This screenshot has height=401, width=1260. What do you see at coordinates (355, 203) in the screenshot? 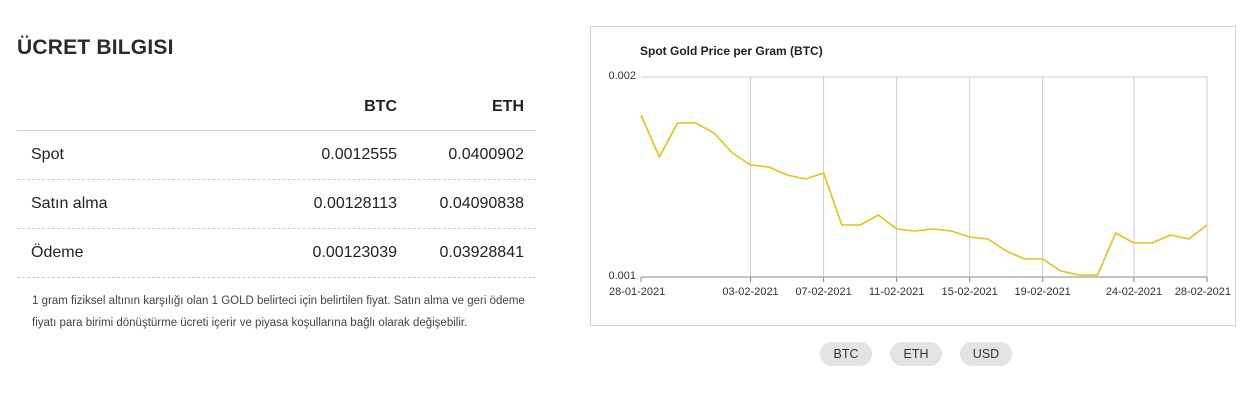
I see `btc-value: 0.00128113` at bounding box center [355, 203].